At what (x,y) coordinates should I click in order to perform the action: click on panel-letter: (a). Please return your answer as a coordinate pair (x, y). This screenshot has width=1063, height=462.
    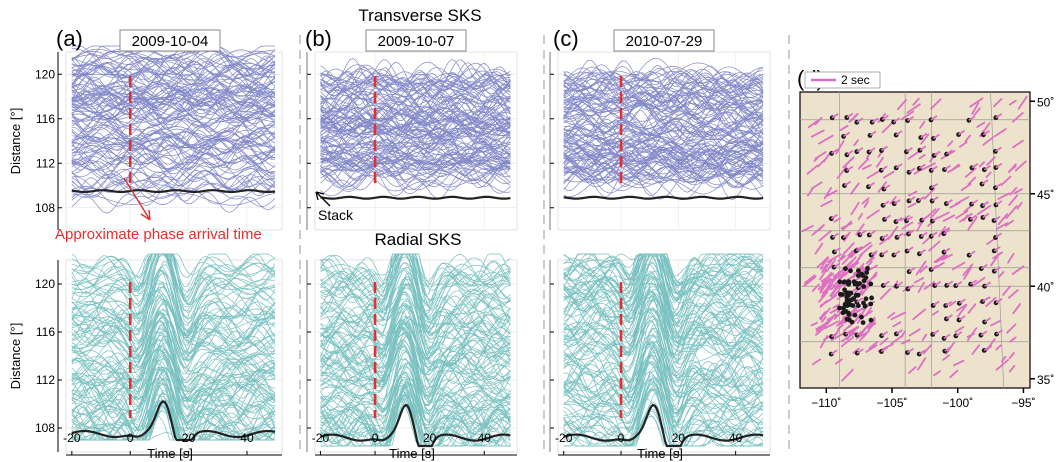
    Looking at the image, I should click on (69, 38).